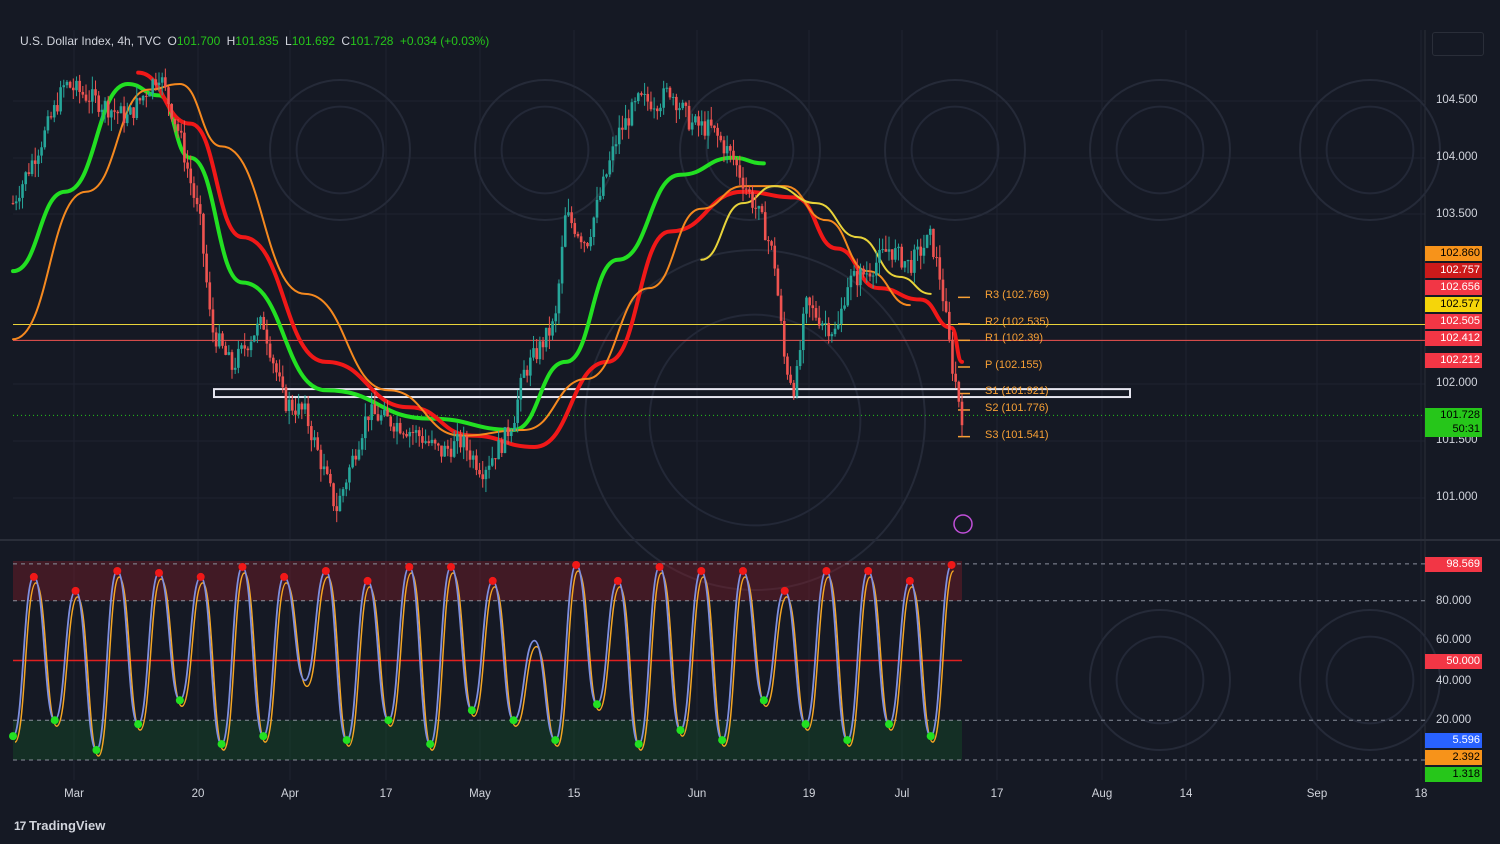 This screenshot has height=844, width=1500. What do you see at coordinates (1457, 383) in the screenshot?
I see `price-tick: 102.000` at bounding box center [1457, 383].